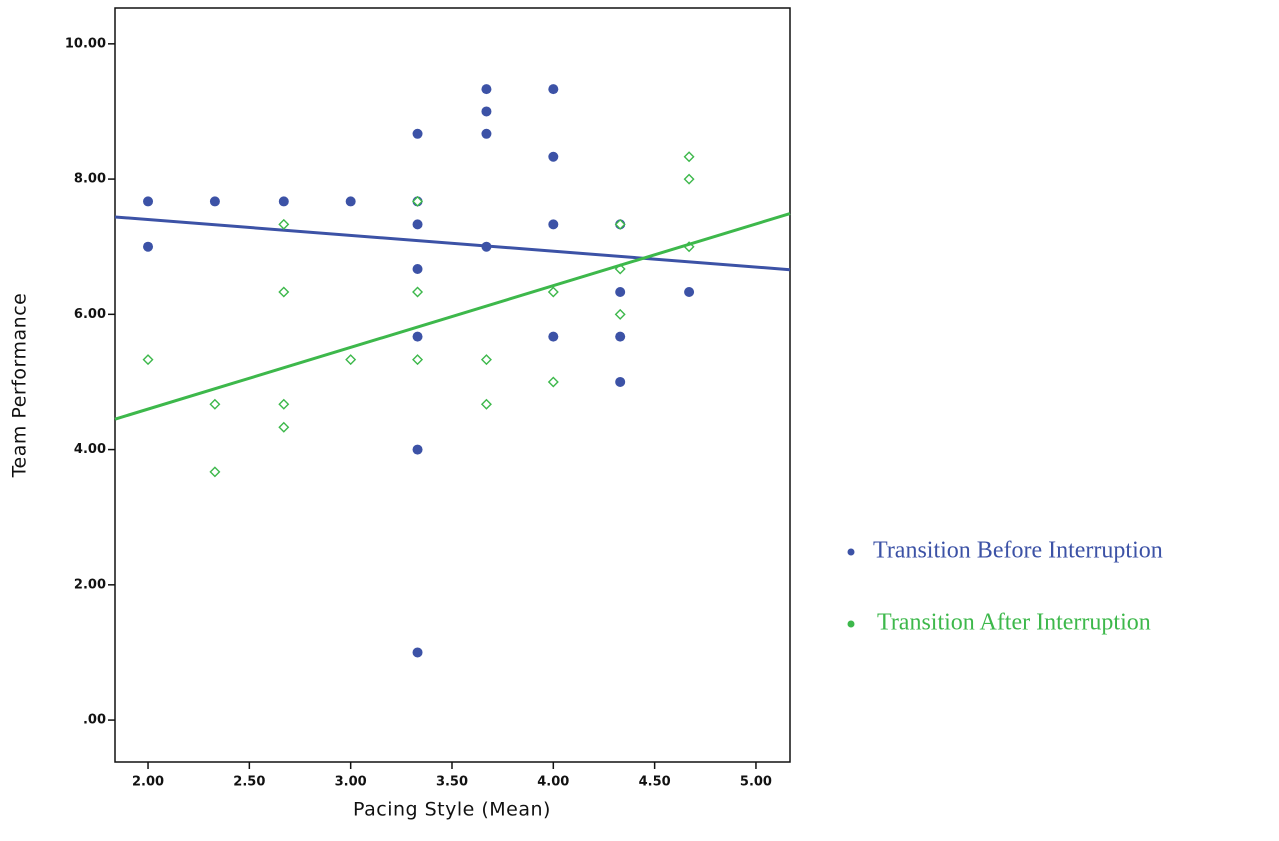  I want to click on x-tick-label: 4.50, so click(655, 782).